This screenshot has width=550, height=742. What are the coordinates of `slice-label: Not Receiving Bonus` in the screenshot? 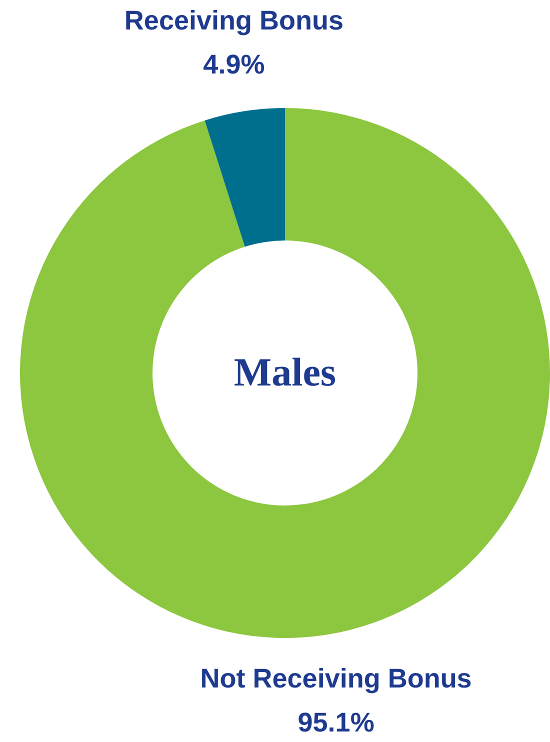 It's located at (336, 679).